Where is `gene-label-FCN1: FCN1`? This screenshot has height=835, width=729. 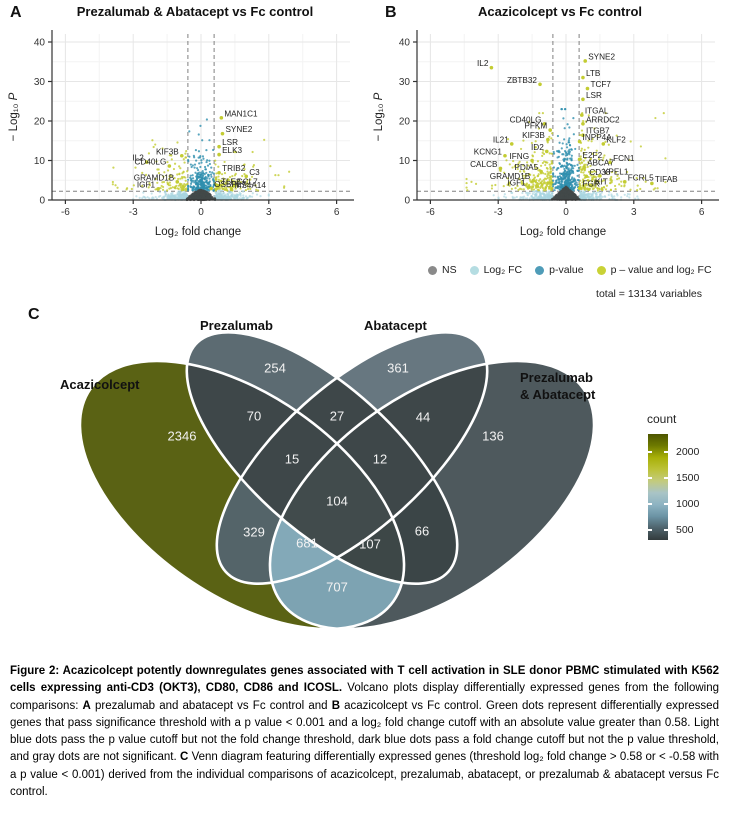 gene-label-FCN1: FCN1 is located at coordinates (624, 158).